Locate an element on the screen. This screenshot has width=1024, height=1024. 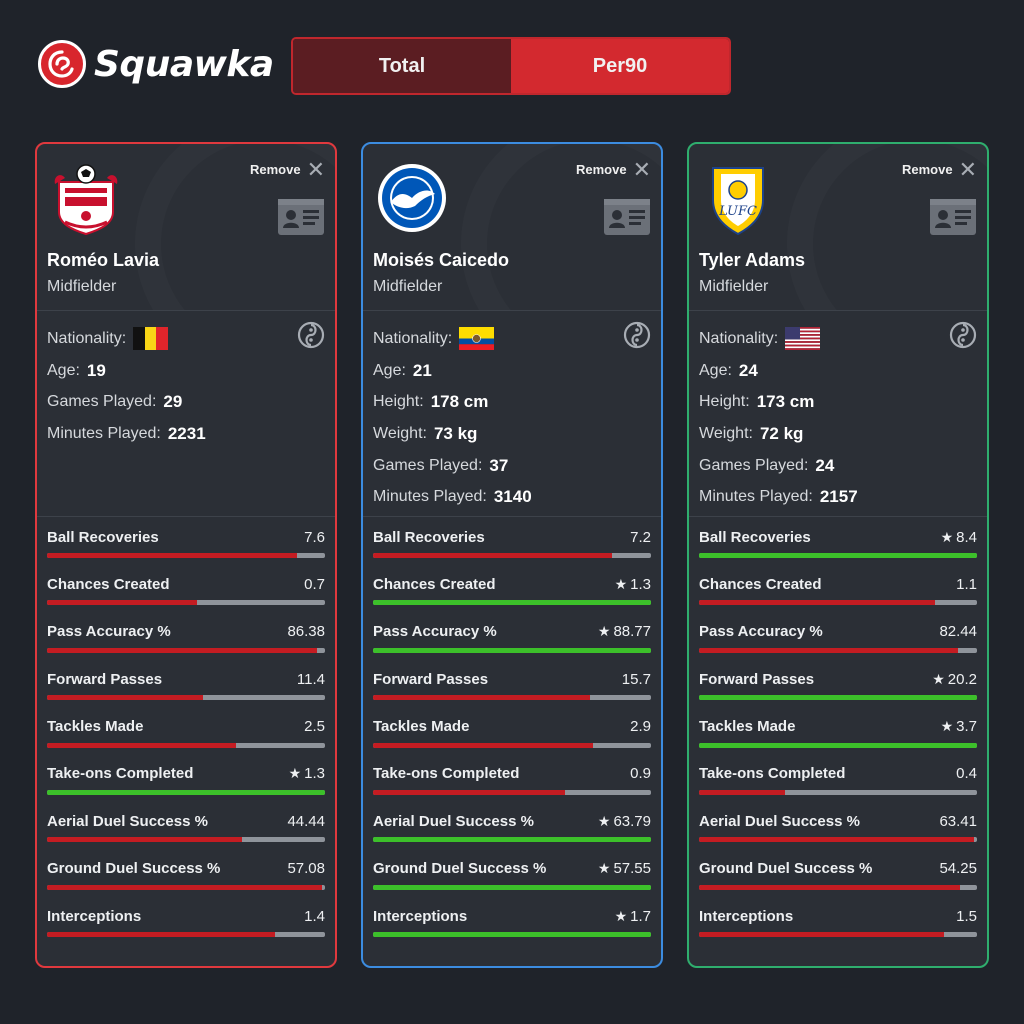
stat-number: 0.4 is located at coordinates (966, 774).